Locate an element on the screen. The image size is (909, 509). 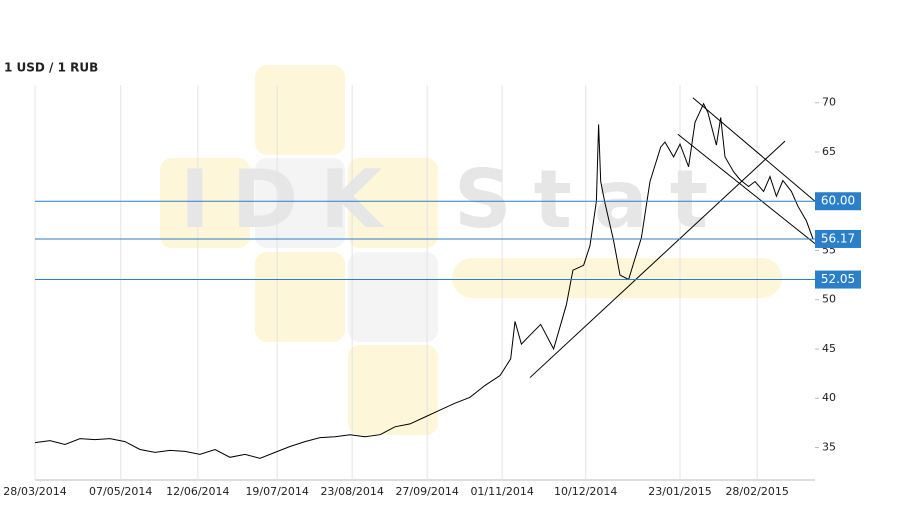
x-tick-label: 28/03/2014 is located at coordinates (34, 491).